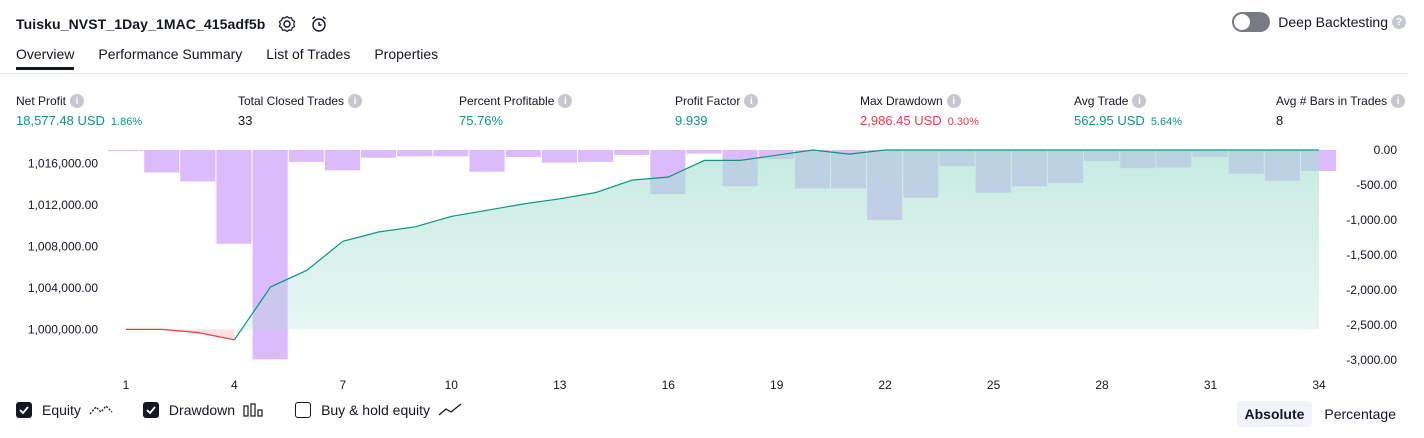 Image resolution: width=1424 pixels, height=438 pixels. What do you see at coordinates (963, 122) in the screenshot?
I see `metric-percent: 0.30%` at bounding box center [963, 122].